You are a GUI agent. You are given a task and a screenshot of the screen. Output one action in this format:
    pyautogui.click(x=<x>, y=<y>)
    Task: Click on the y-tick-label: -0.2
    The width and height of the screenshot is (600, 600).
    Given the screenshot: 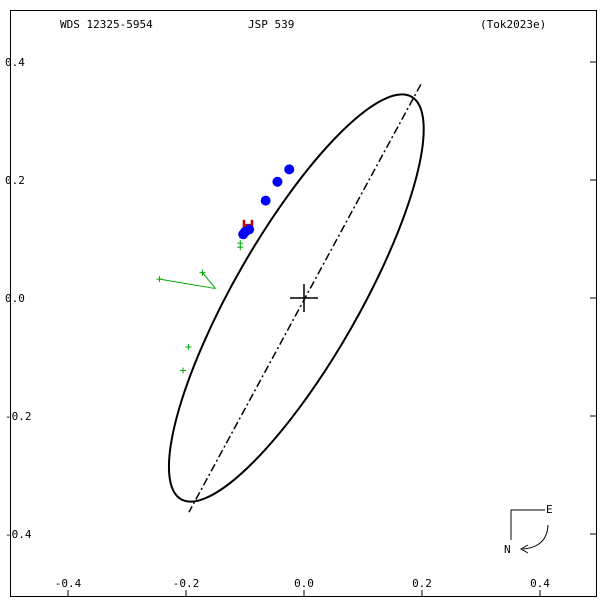 What is the action you would take?
    pyautogui.click(x=18, y=416)
    